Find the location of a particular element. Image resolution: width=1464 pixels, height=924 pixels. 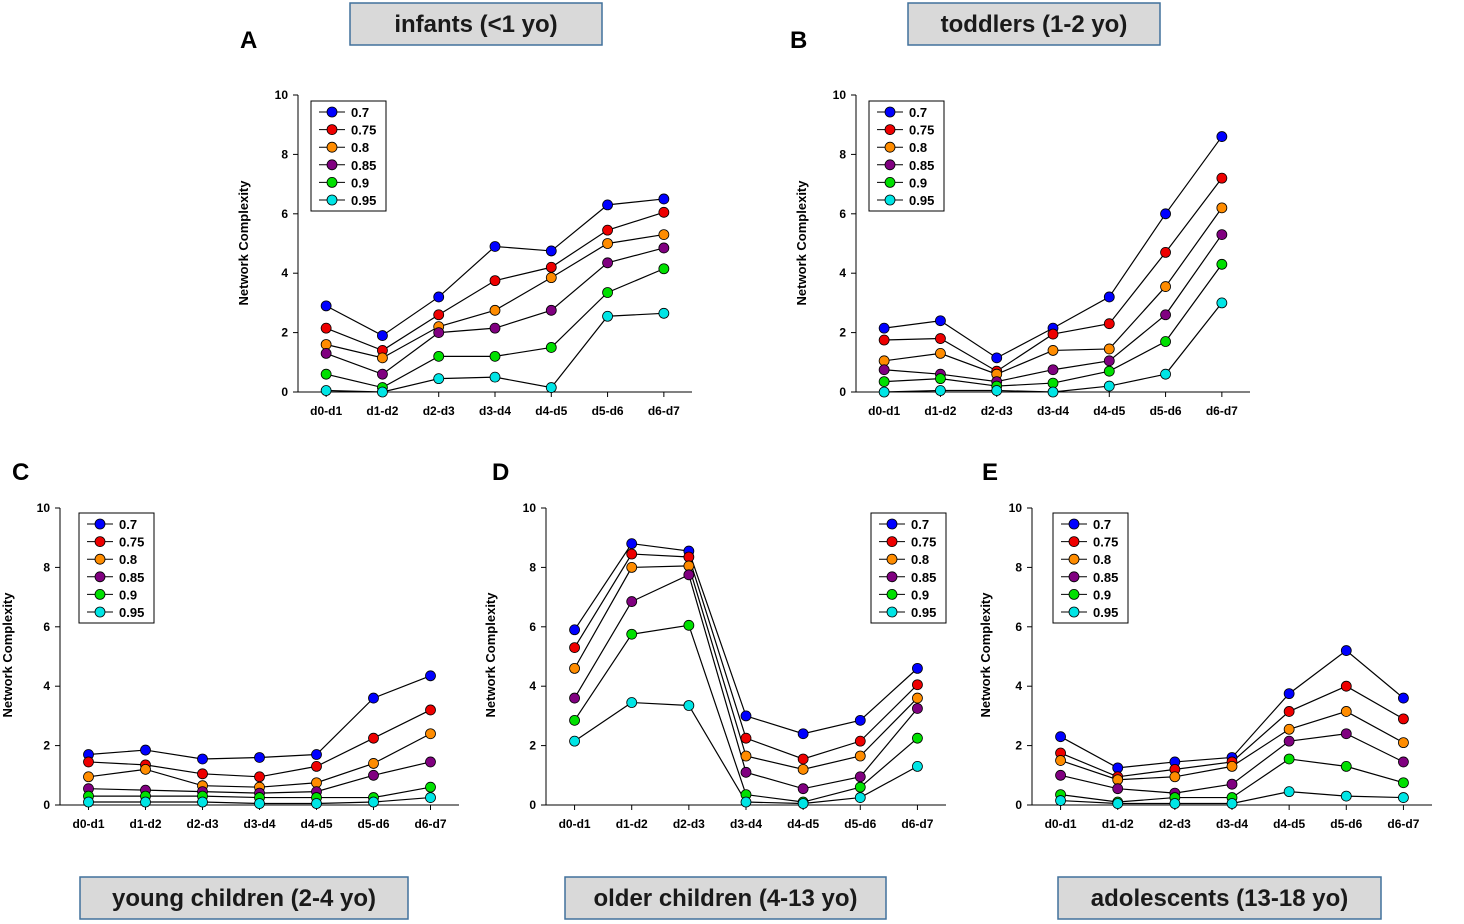

panel-letter: D is located at coordinates (500, 472).